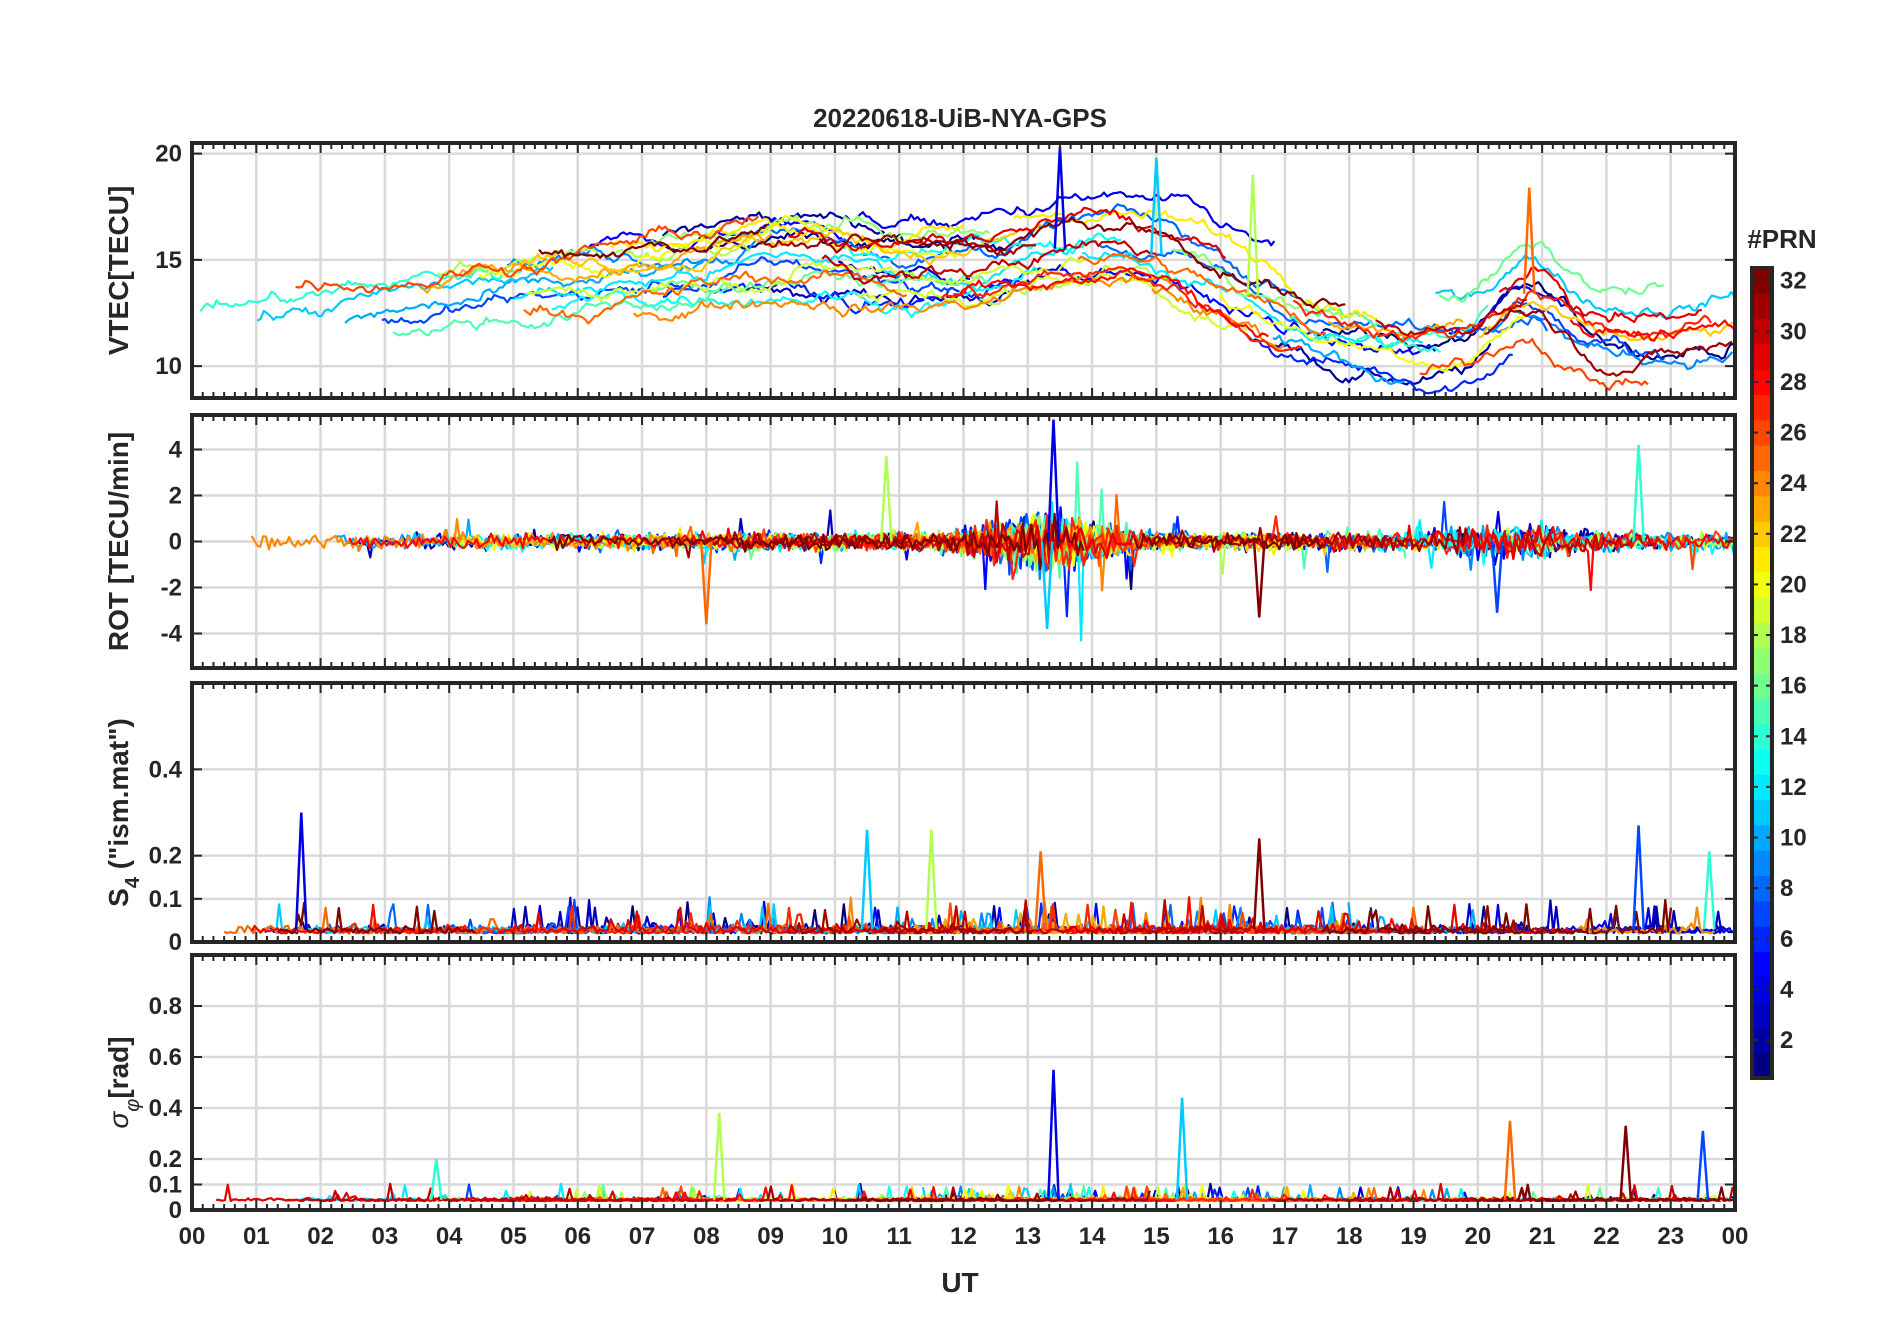 The width and height of the screenshot is (1902, 1330). What do you see at coordinates (770, 1236) in the screenshot?
I see `x-tick-label: 09` at bounding box center [770, 1236].